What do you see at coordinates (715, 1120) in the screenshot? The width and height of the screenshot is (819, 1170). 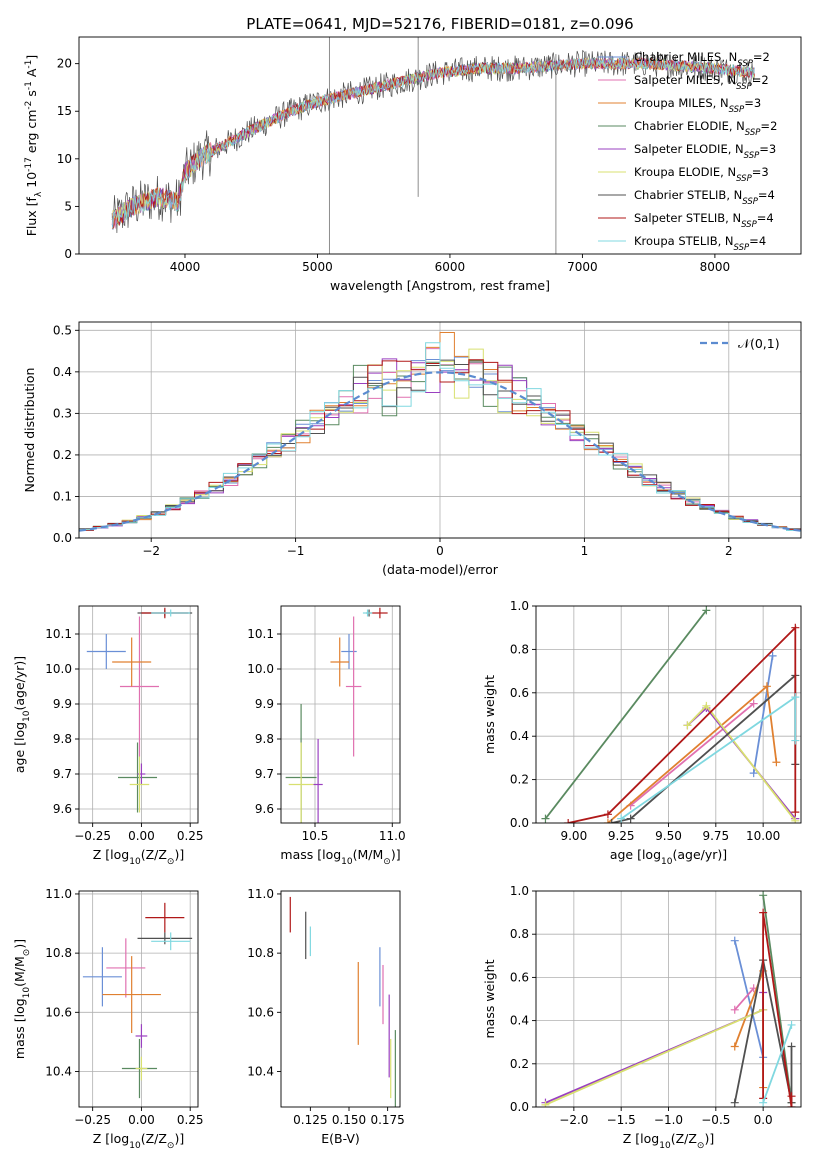 I see `x-tick-label: −0.5` at bounding box center [715, 1120].